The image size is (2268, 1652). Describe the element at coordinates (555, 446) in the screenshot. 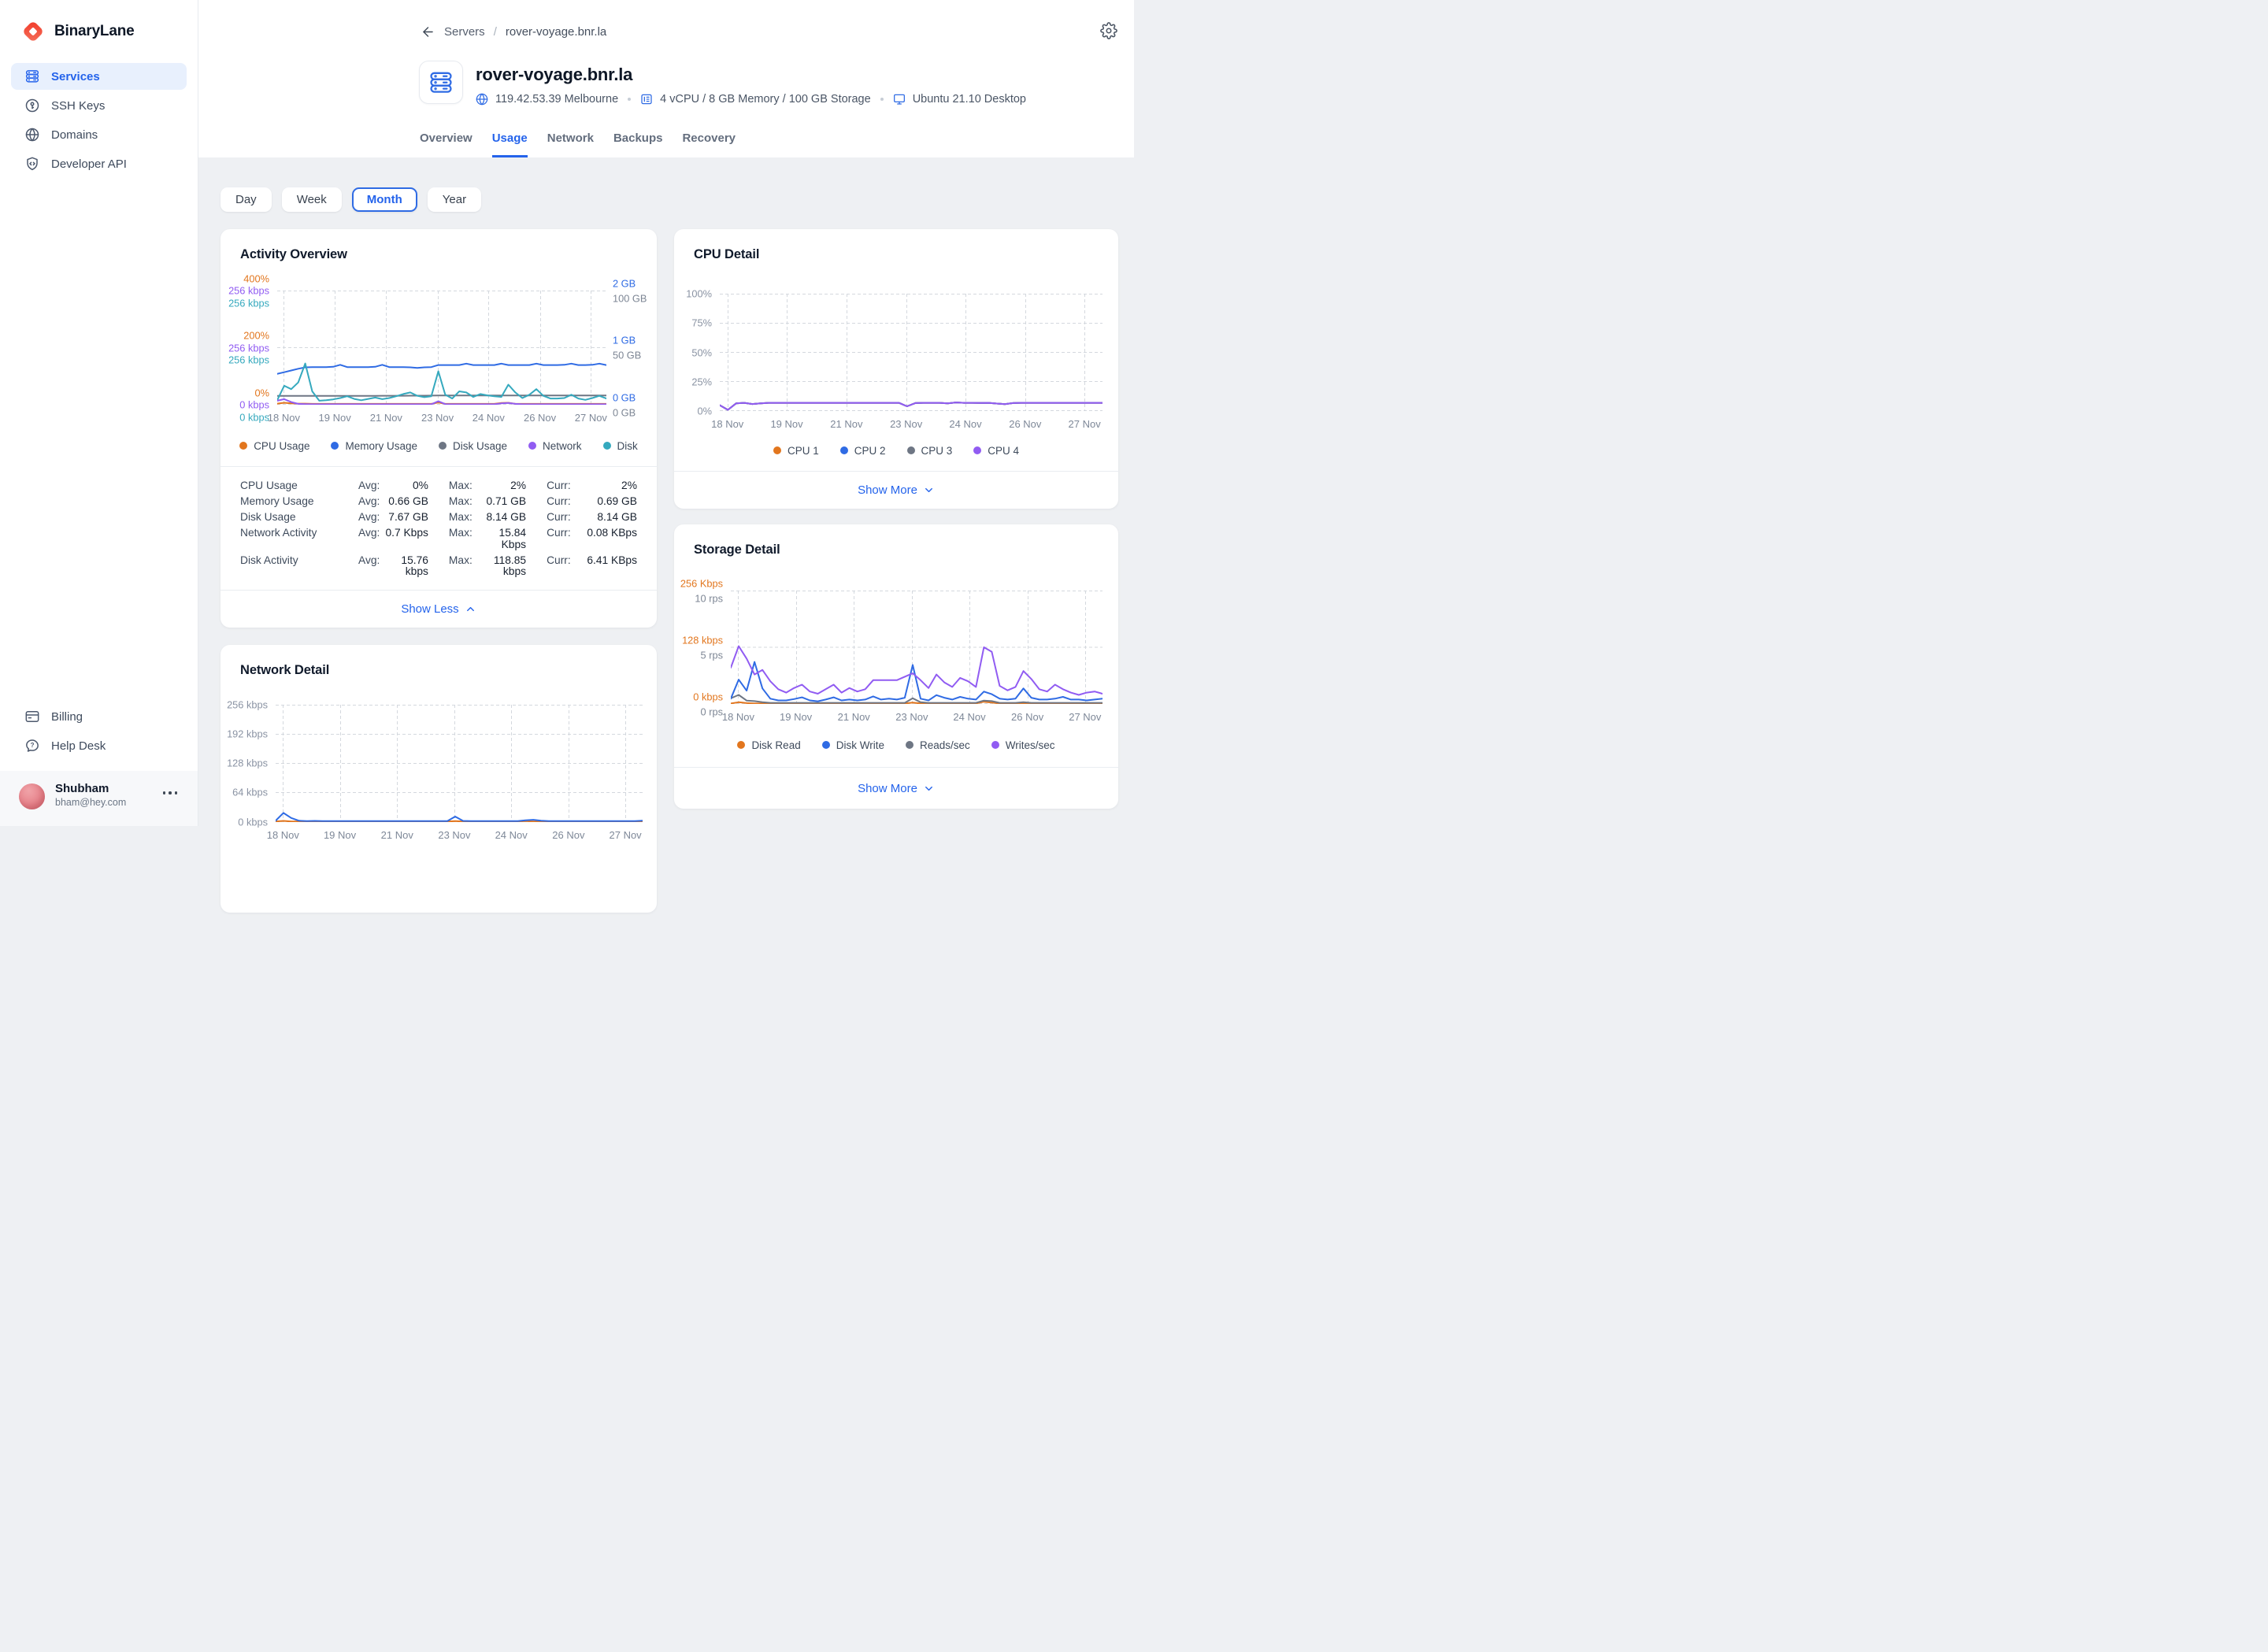

I see `legend-item-network: Network` at that location.